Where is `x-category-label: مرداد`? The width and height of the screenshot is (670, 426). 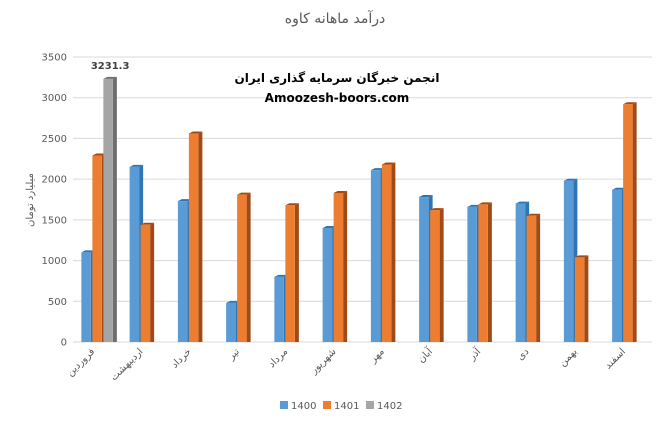
x-category-label: مرداد is located at coordinates (279, 358).